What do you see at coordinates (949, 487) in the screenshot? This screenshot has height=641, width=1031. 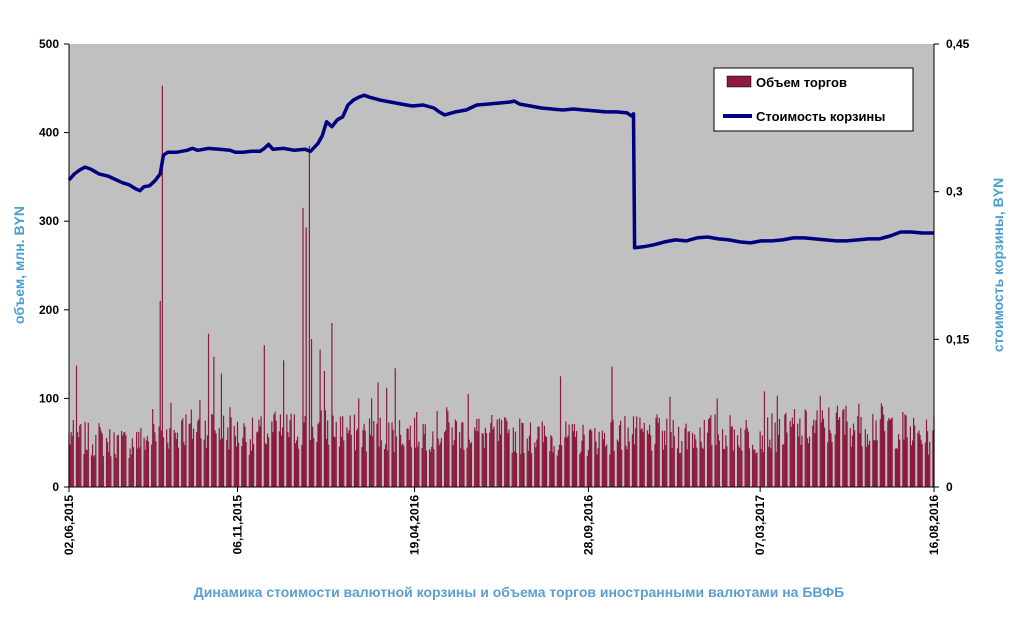 I see `right-tick-label: 0` at bounding box center [949, 487].